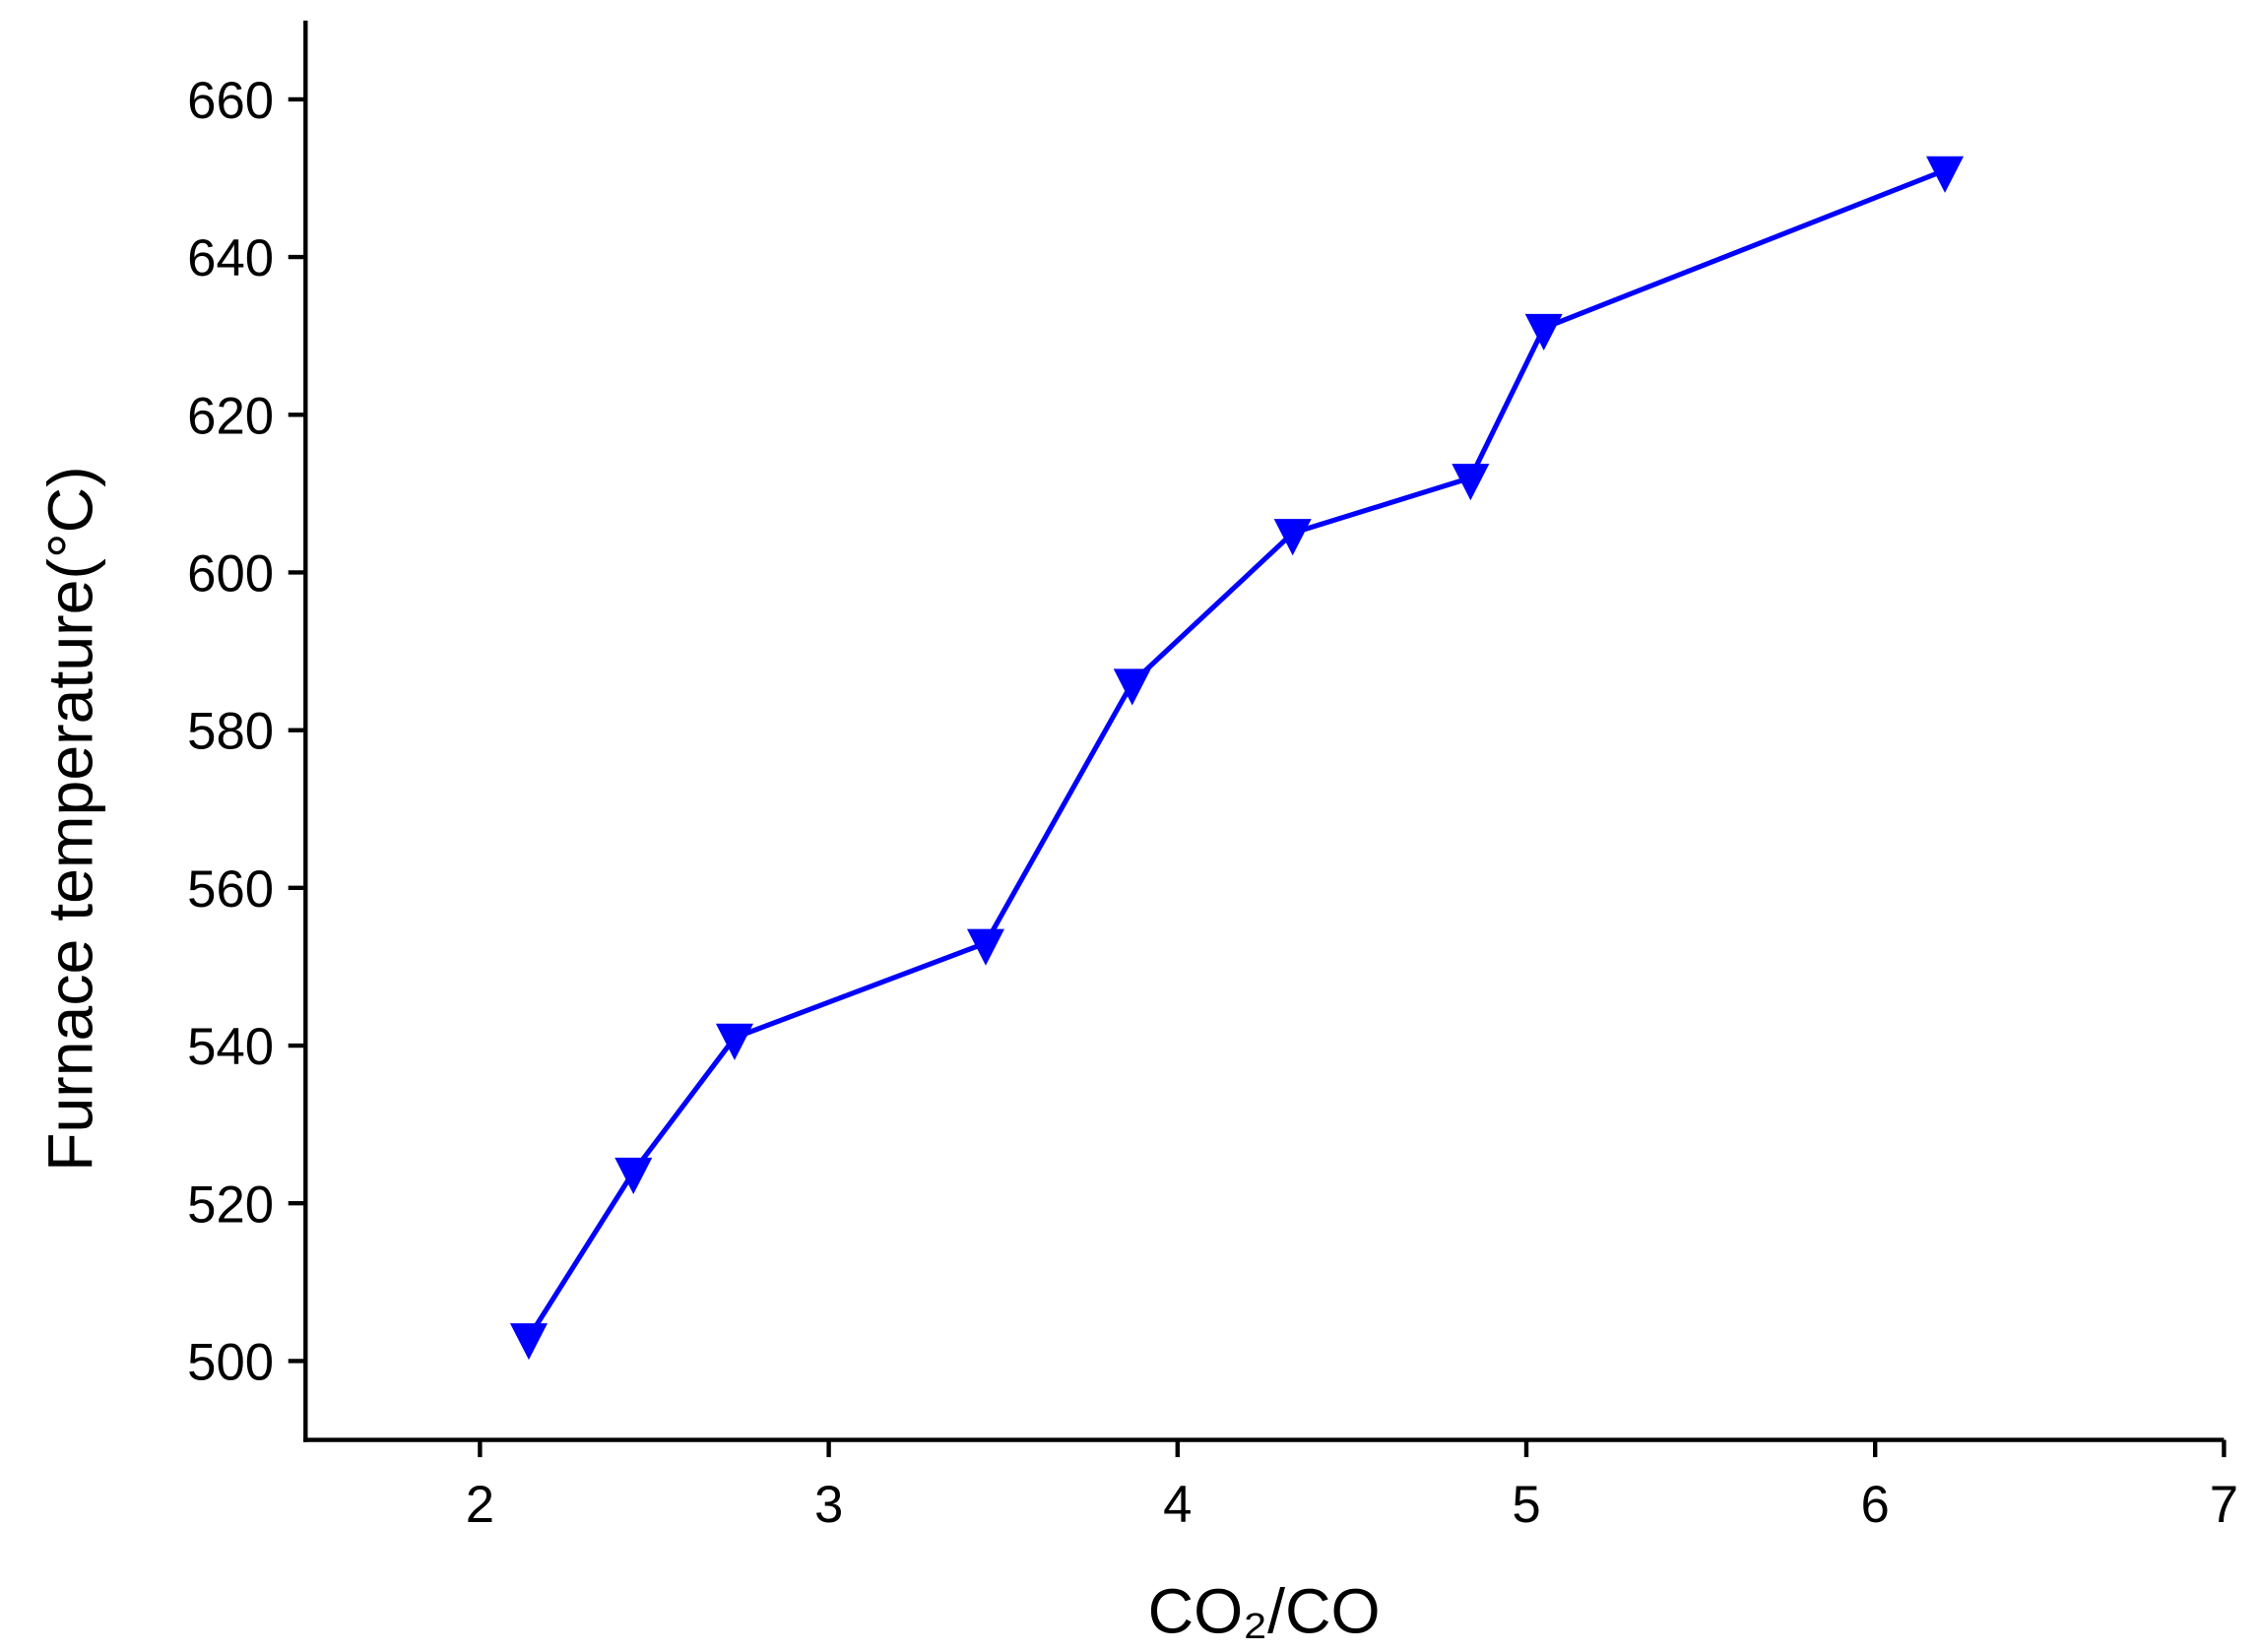 The width and height of the screenshot is (2260, 1652). Describe the element at coordinates (230, 258) in the screenshot. I see `y-tick-label: 640` at that location.